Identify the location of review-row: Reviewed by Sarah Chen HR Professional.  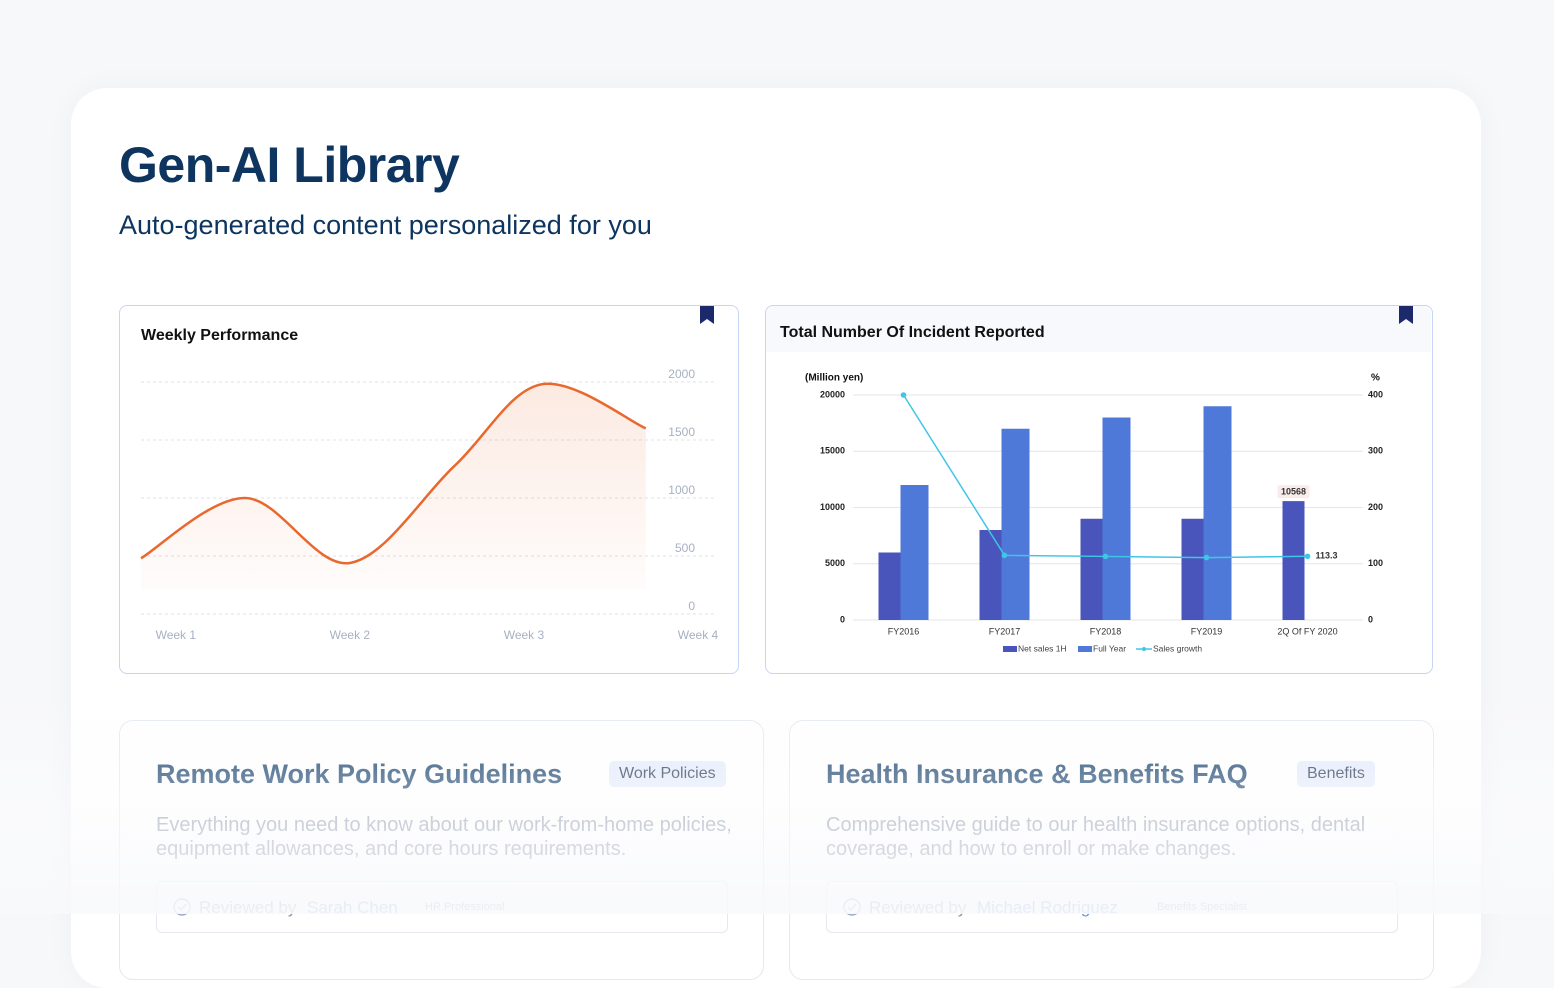
(442, 907).